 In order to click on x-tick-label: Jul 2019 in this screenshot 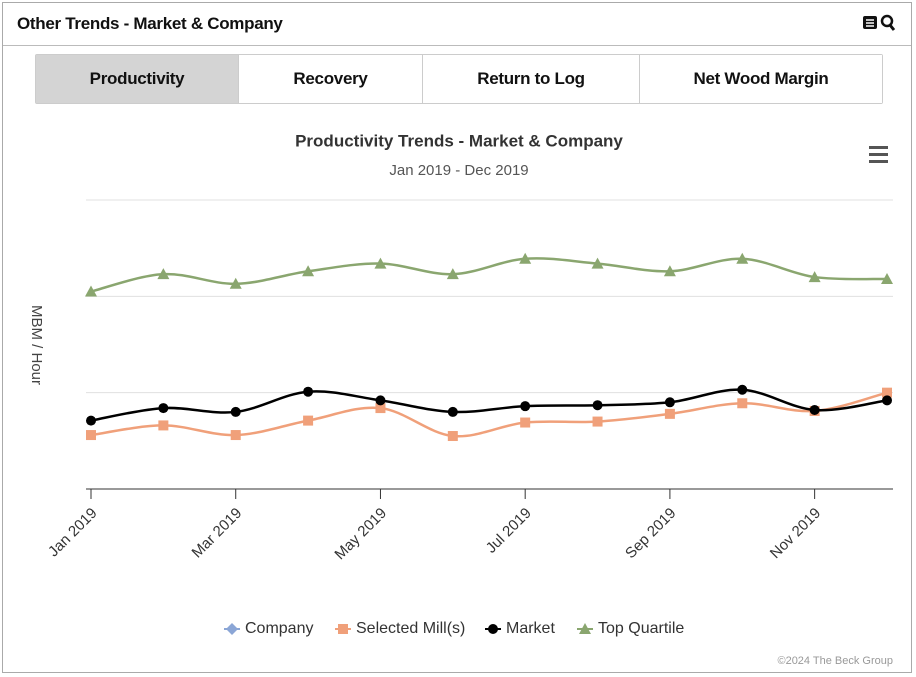, I will do `click(509, 531)`.